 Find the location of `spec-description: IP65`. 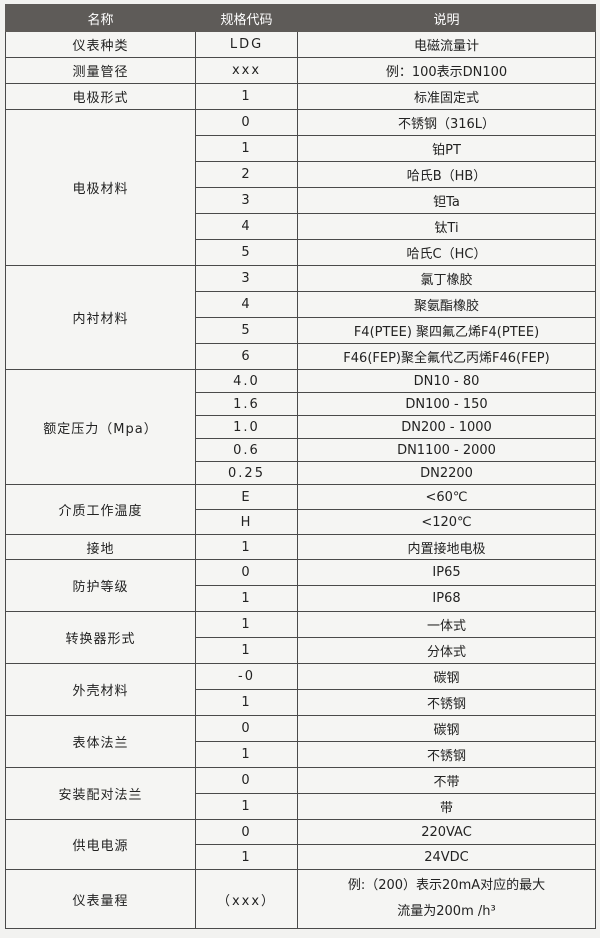

spec-description: IP65 is located at coordinates (446, 572).